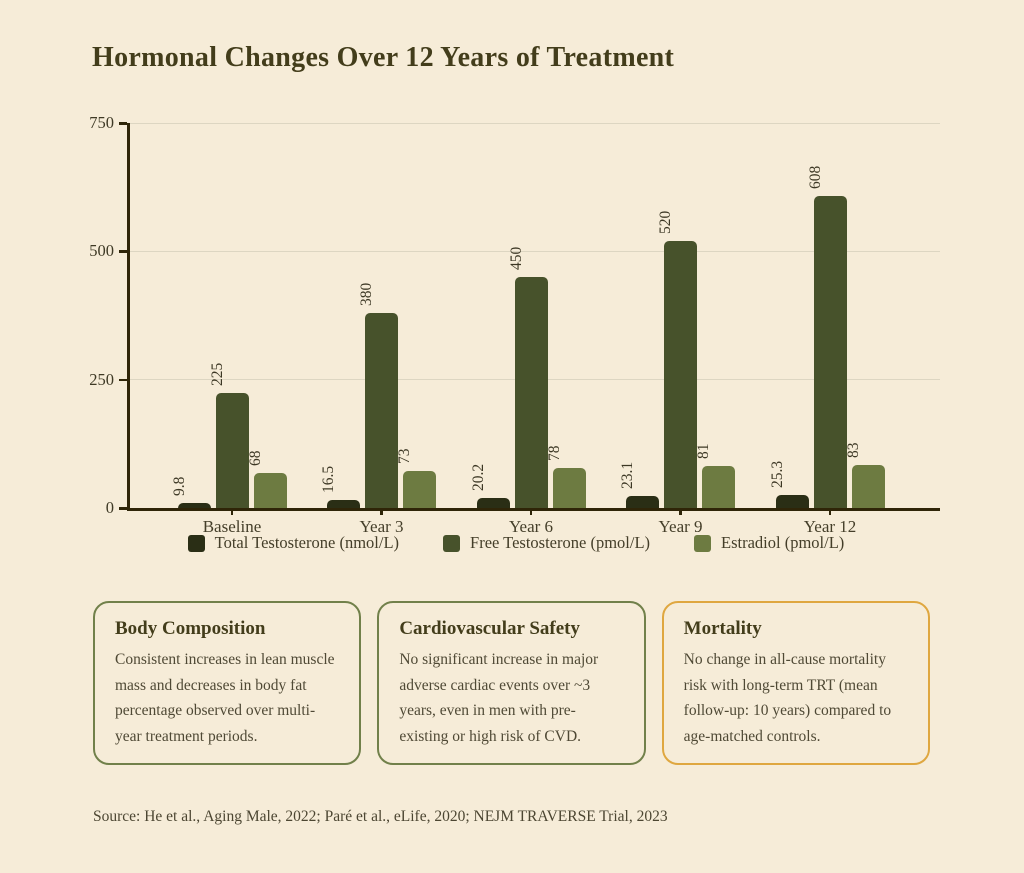 The width and height of the screenshot is (1024, 873). Describe the element at coordinates (627, 476) in the screenshot. I see `bar-value-label: 23.1` at that location.